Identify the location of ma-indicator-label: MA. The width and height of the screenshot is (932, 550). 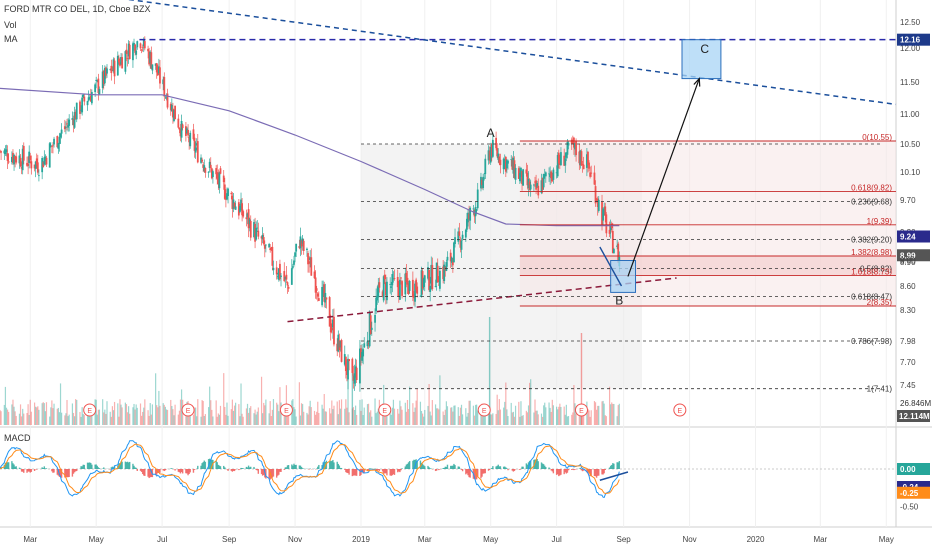
(11, 39).